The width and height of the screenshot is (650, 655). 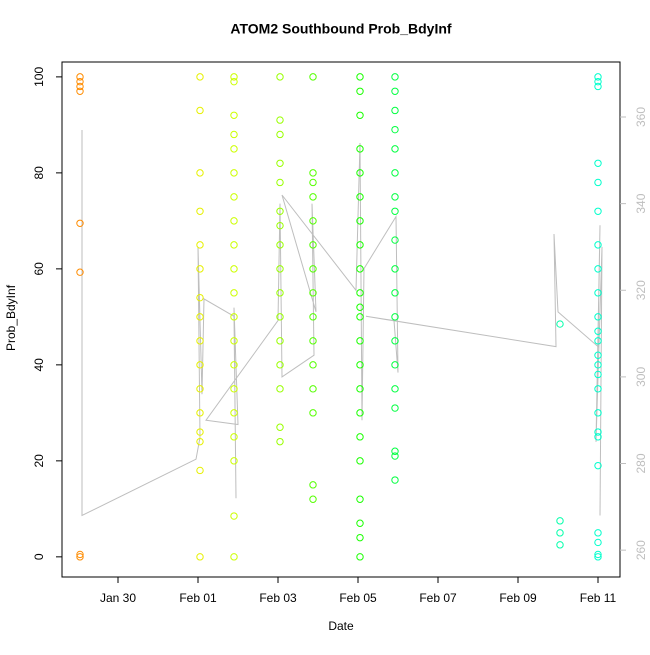 I want to click on y2-tick-label: 320, so click(x=641, y=290).